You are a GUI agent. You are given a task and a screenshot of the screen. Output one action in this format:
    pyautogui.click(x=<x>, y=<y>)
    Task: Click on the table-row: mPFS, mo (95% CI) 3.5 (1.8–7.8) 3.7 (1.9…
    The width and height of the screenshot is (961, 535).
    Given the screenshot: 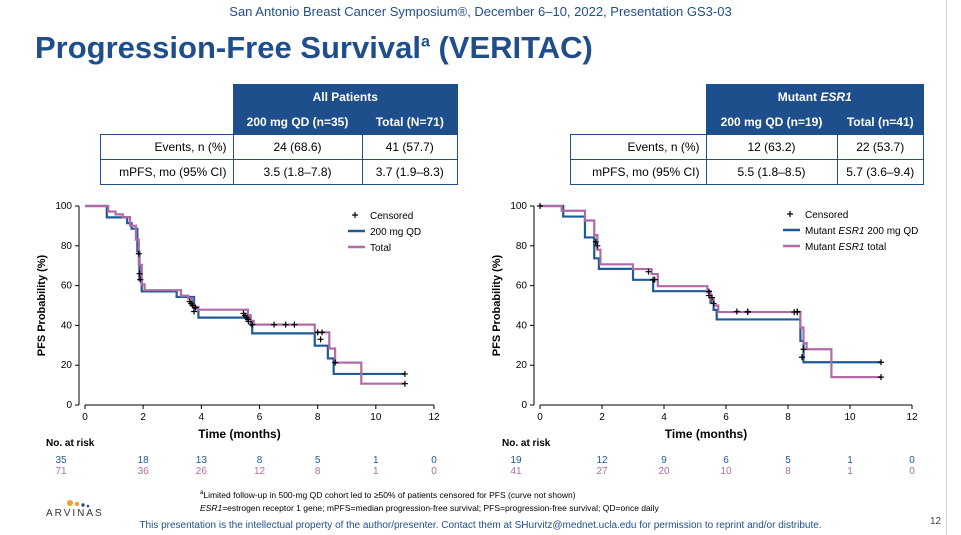 What is the action you would take?
    pyautogui.click(x=279, y=172)
    